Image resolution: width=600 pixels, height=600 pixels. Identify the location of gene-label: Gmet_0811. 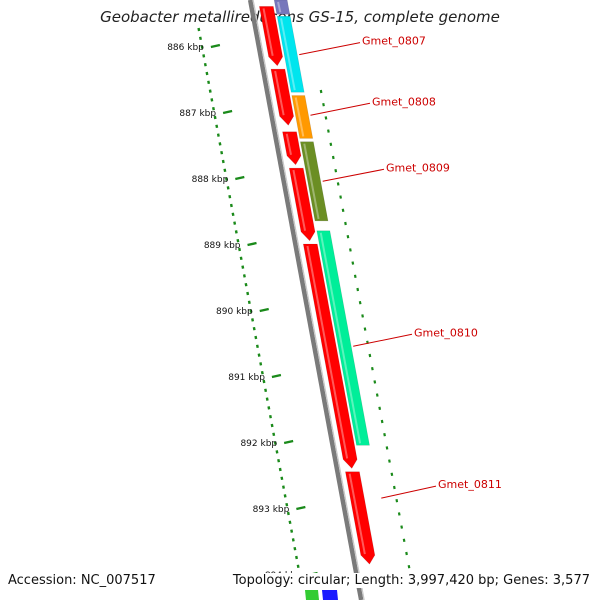
(470, 484).